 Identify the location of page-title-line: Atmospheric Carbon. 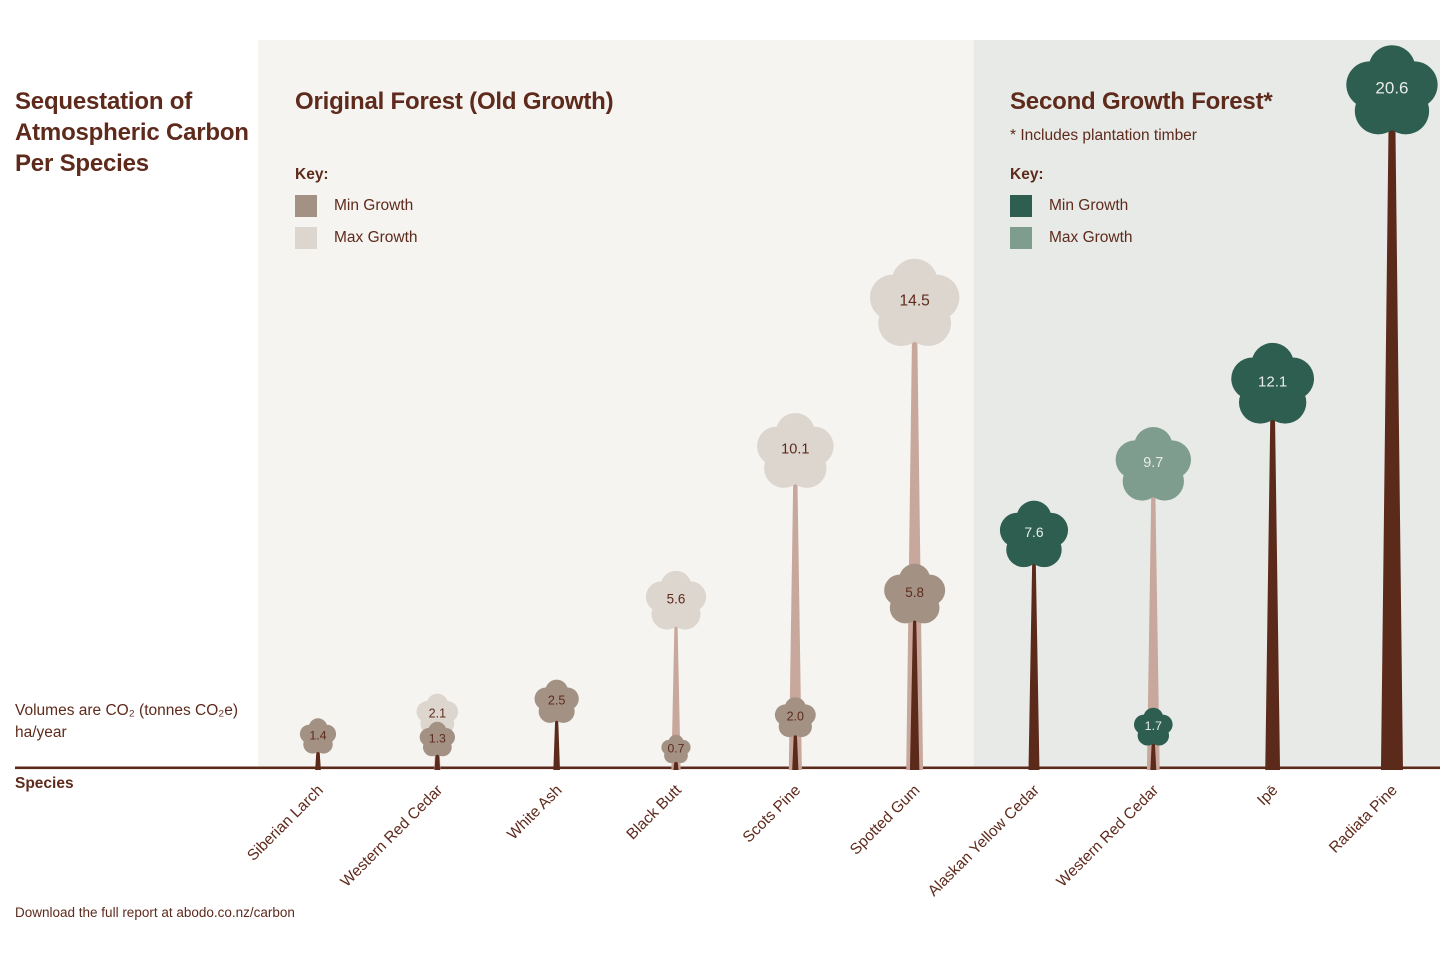
(132, 132).